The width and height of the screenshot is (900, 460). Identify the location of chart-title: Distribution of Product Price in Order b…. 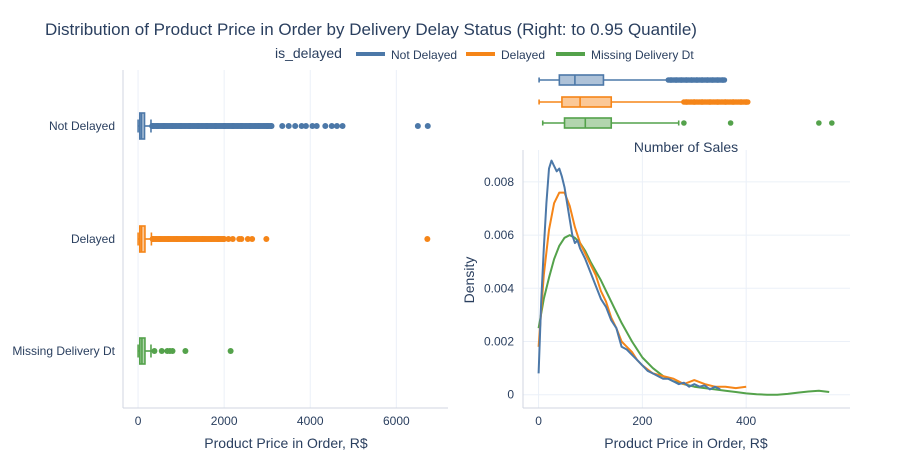
(371, 29).